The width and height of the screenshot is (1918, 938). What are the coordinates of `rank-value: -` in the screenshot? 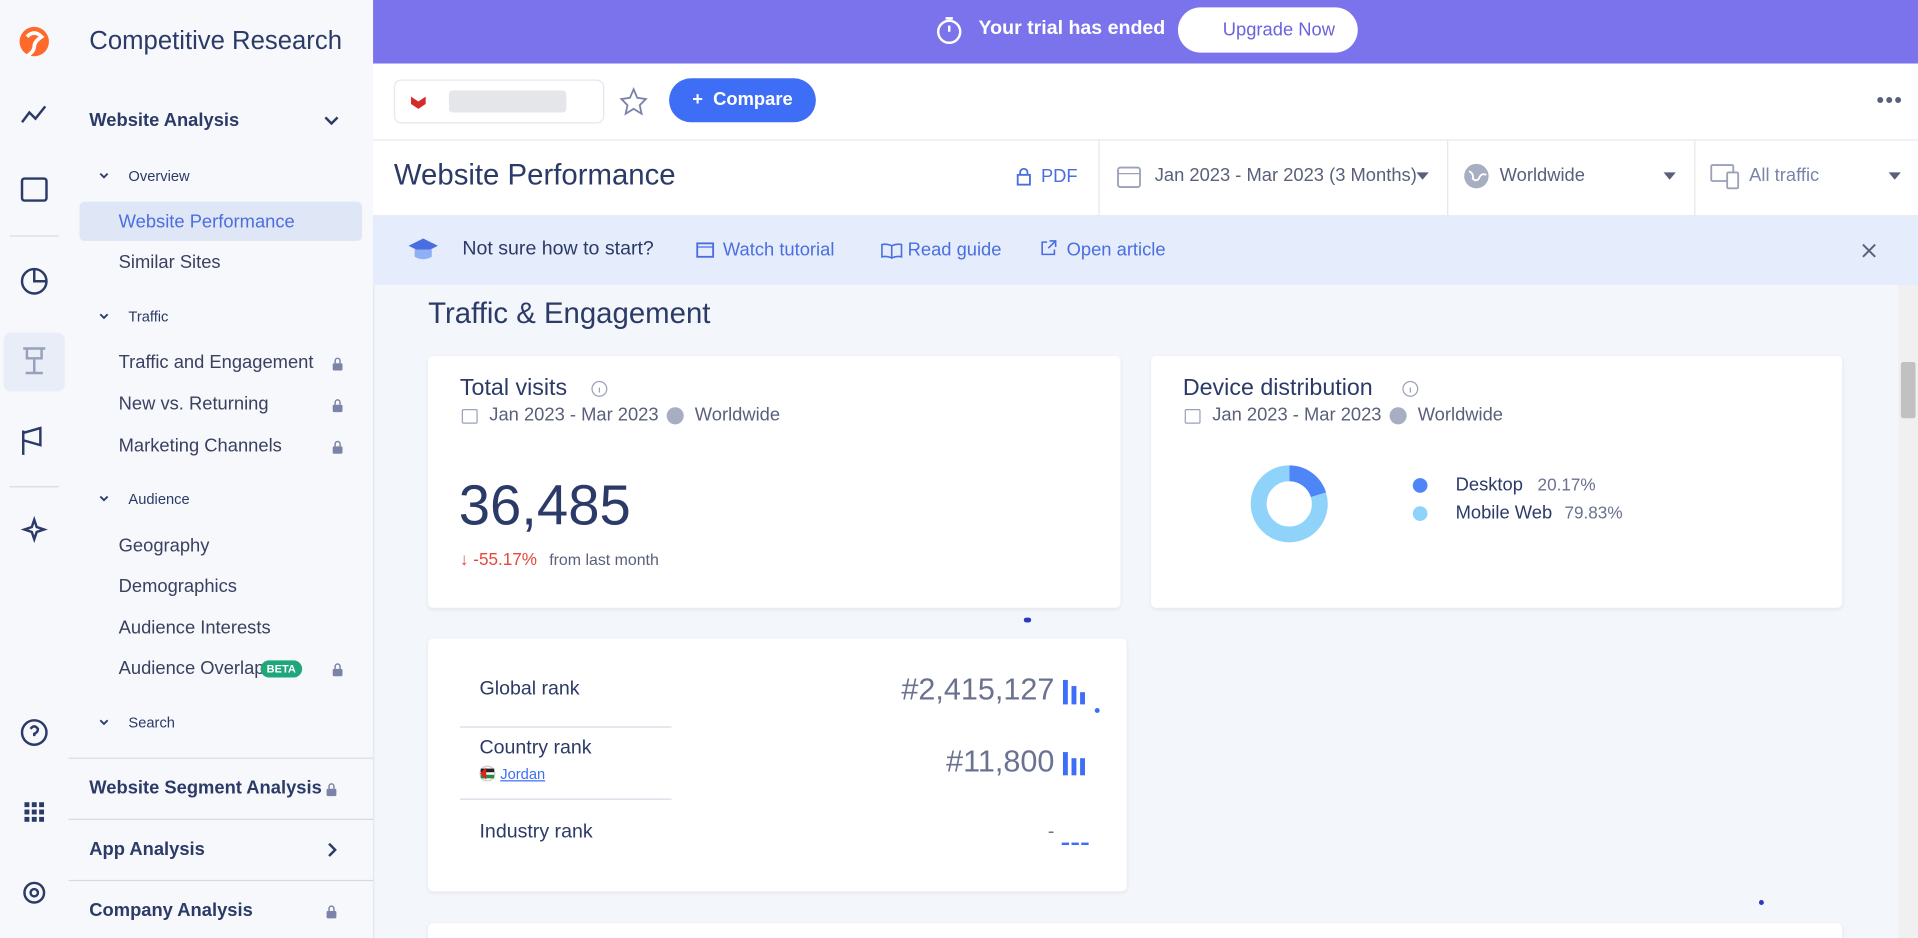 It's located at (1051, 832).